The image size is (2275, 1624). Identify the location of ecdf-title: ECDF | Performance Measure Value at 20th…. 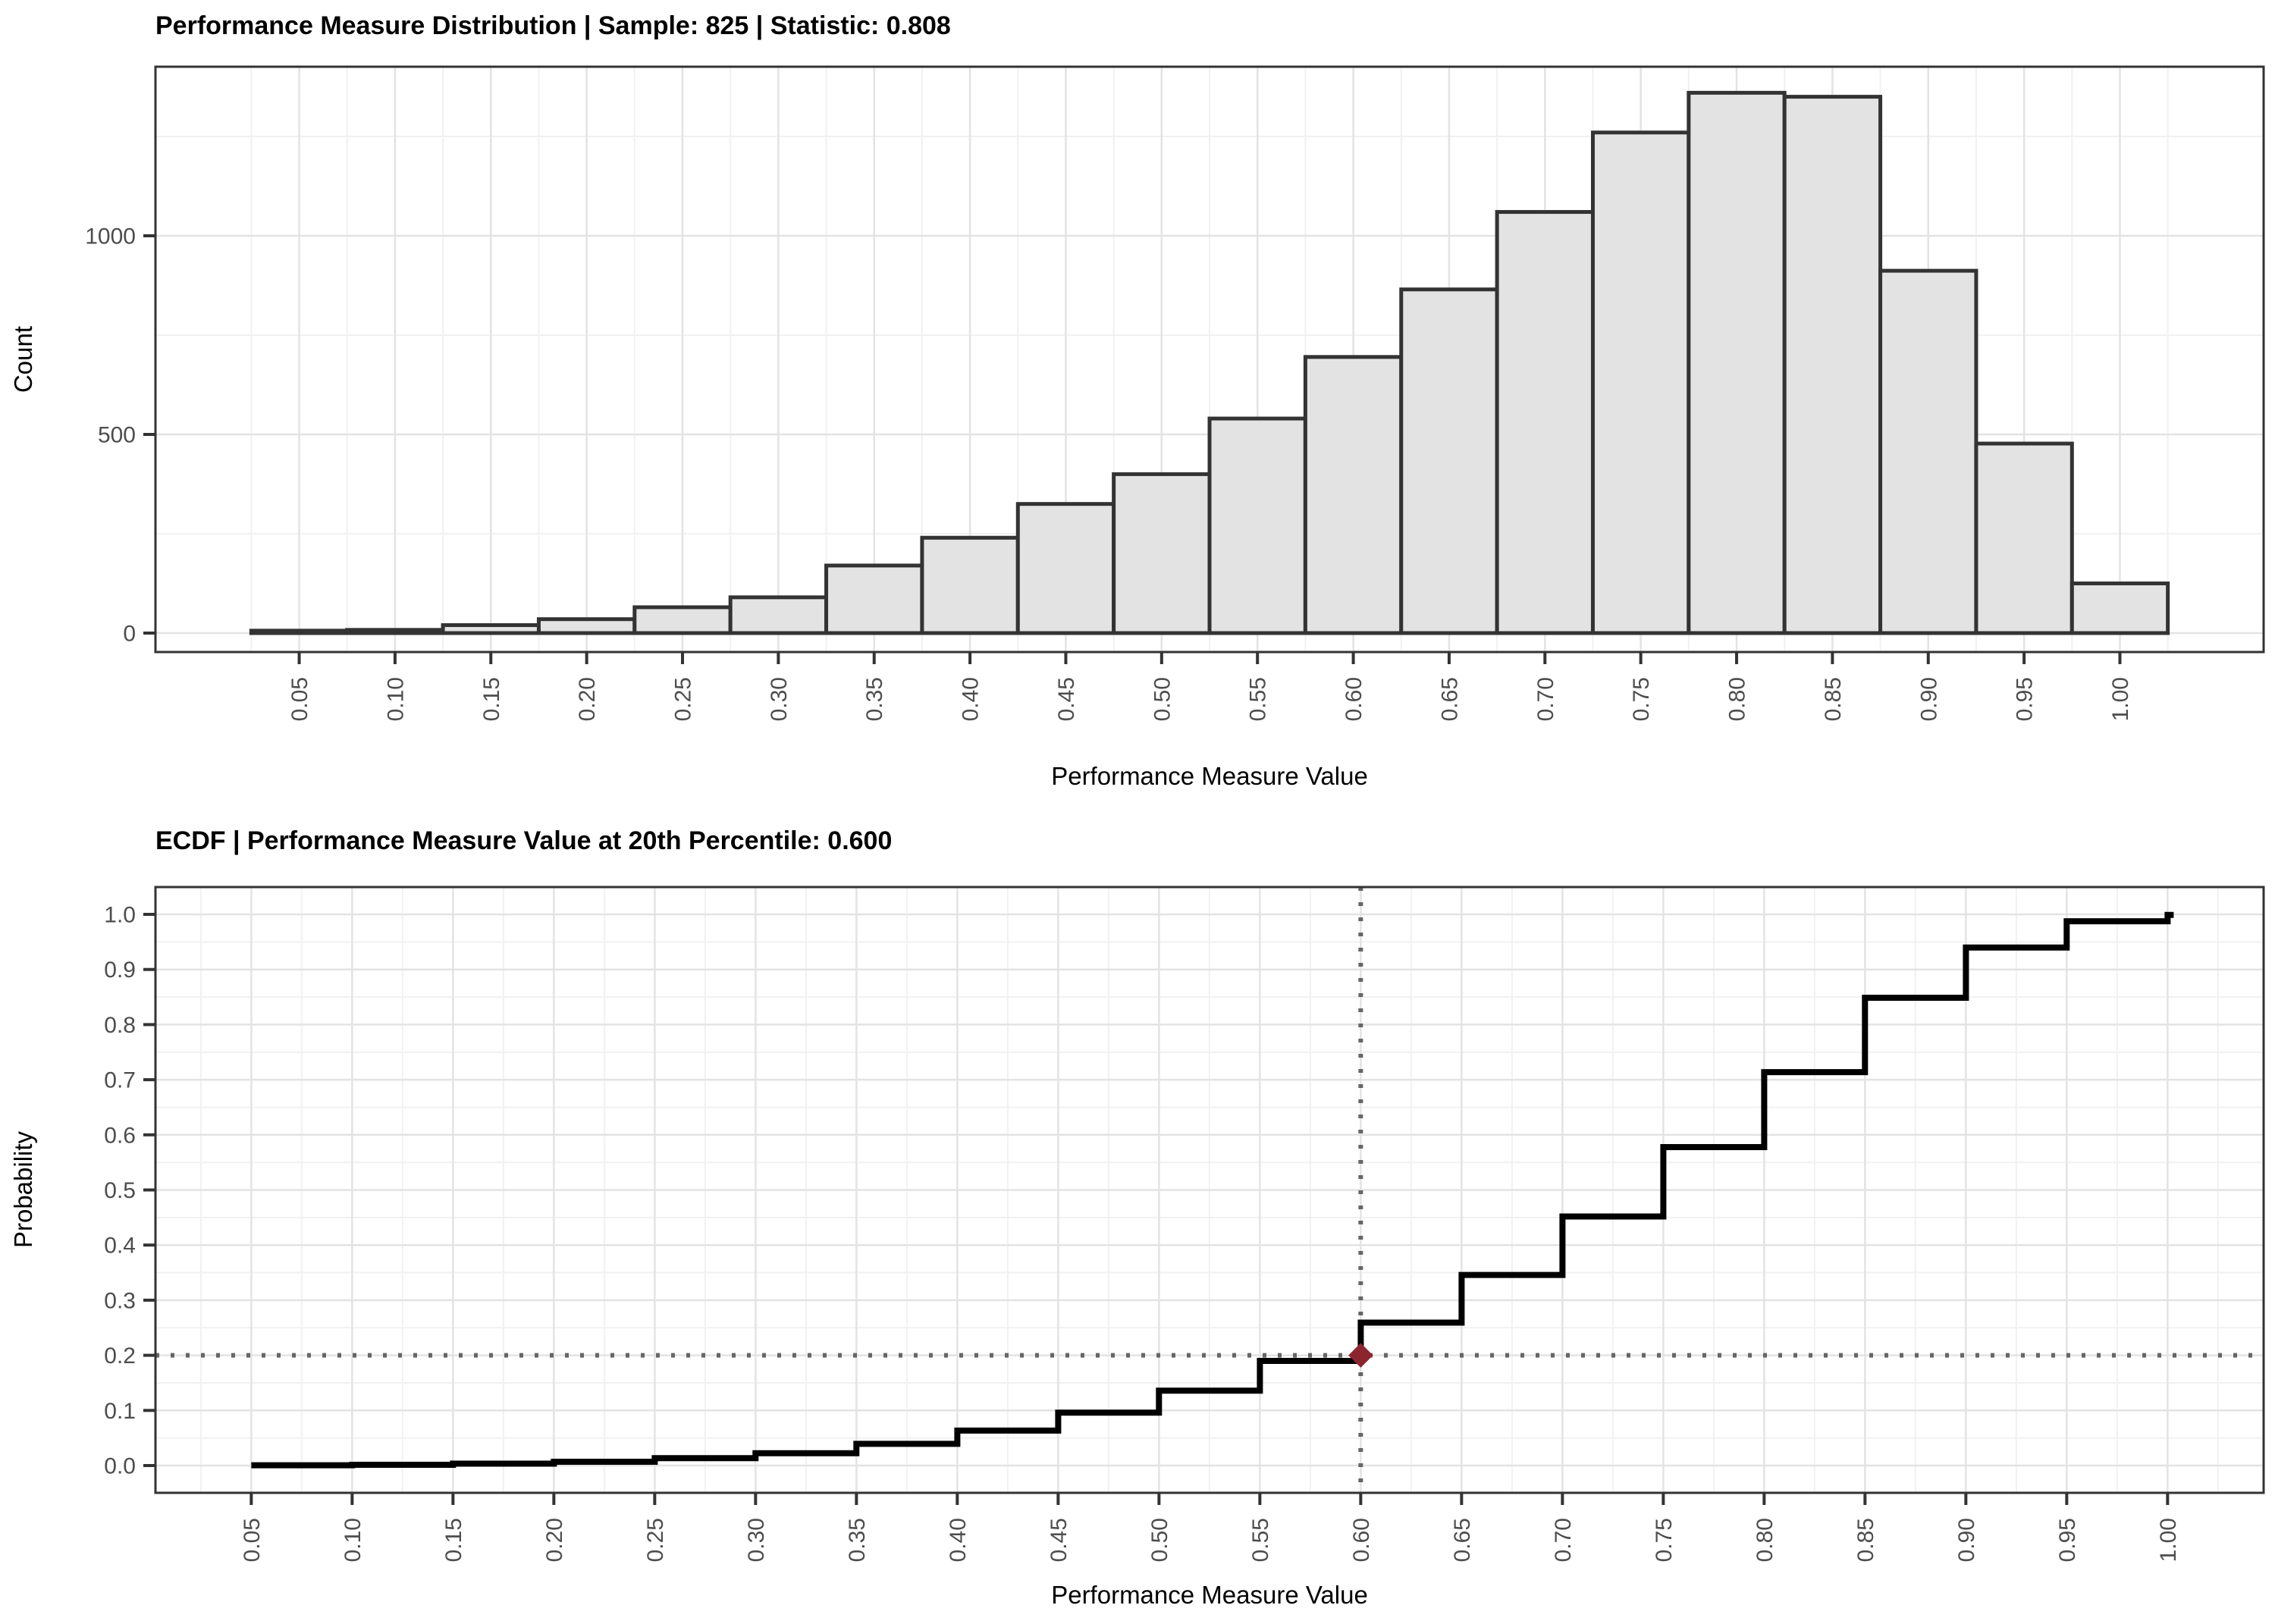
(523, 840).